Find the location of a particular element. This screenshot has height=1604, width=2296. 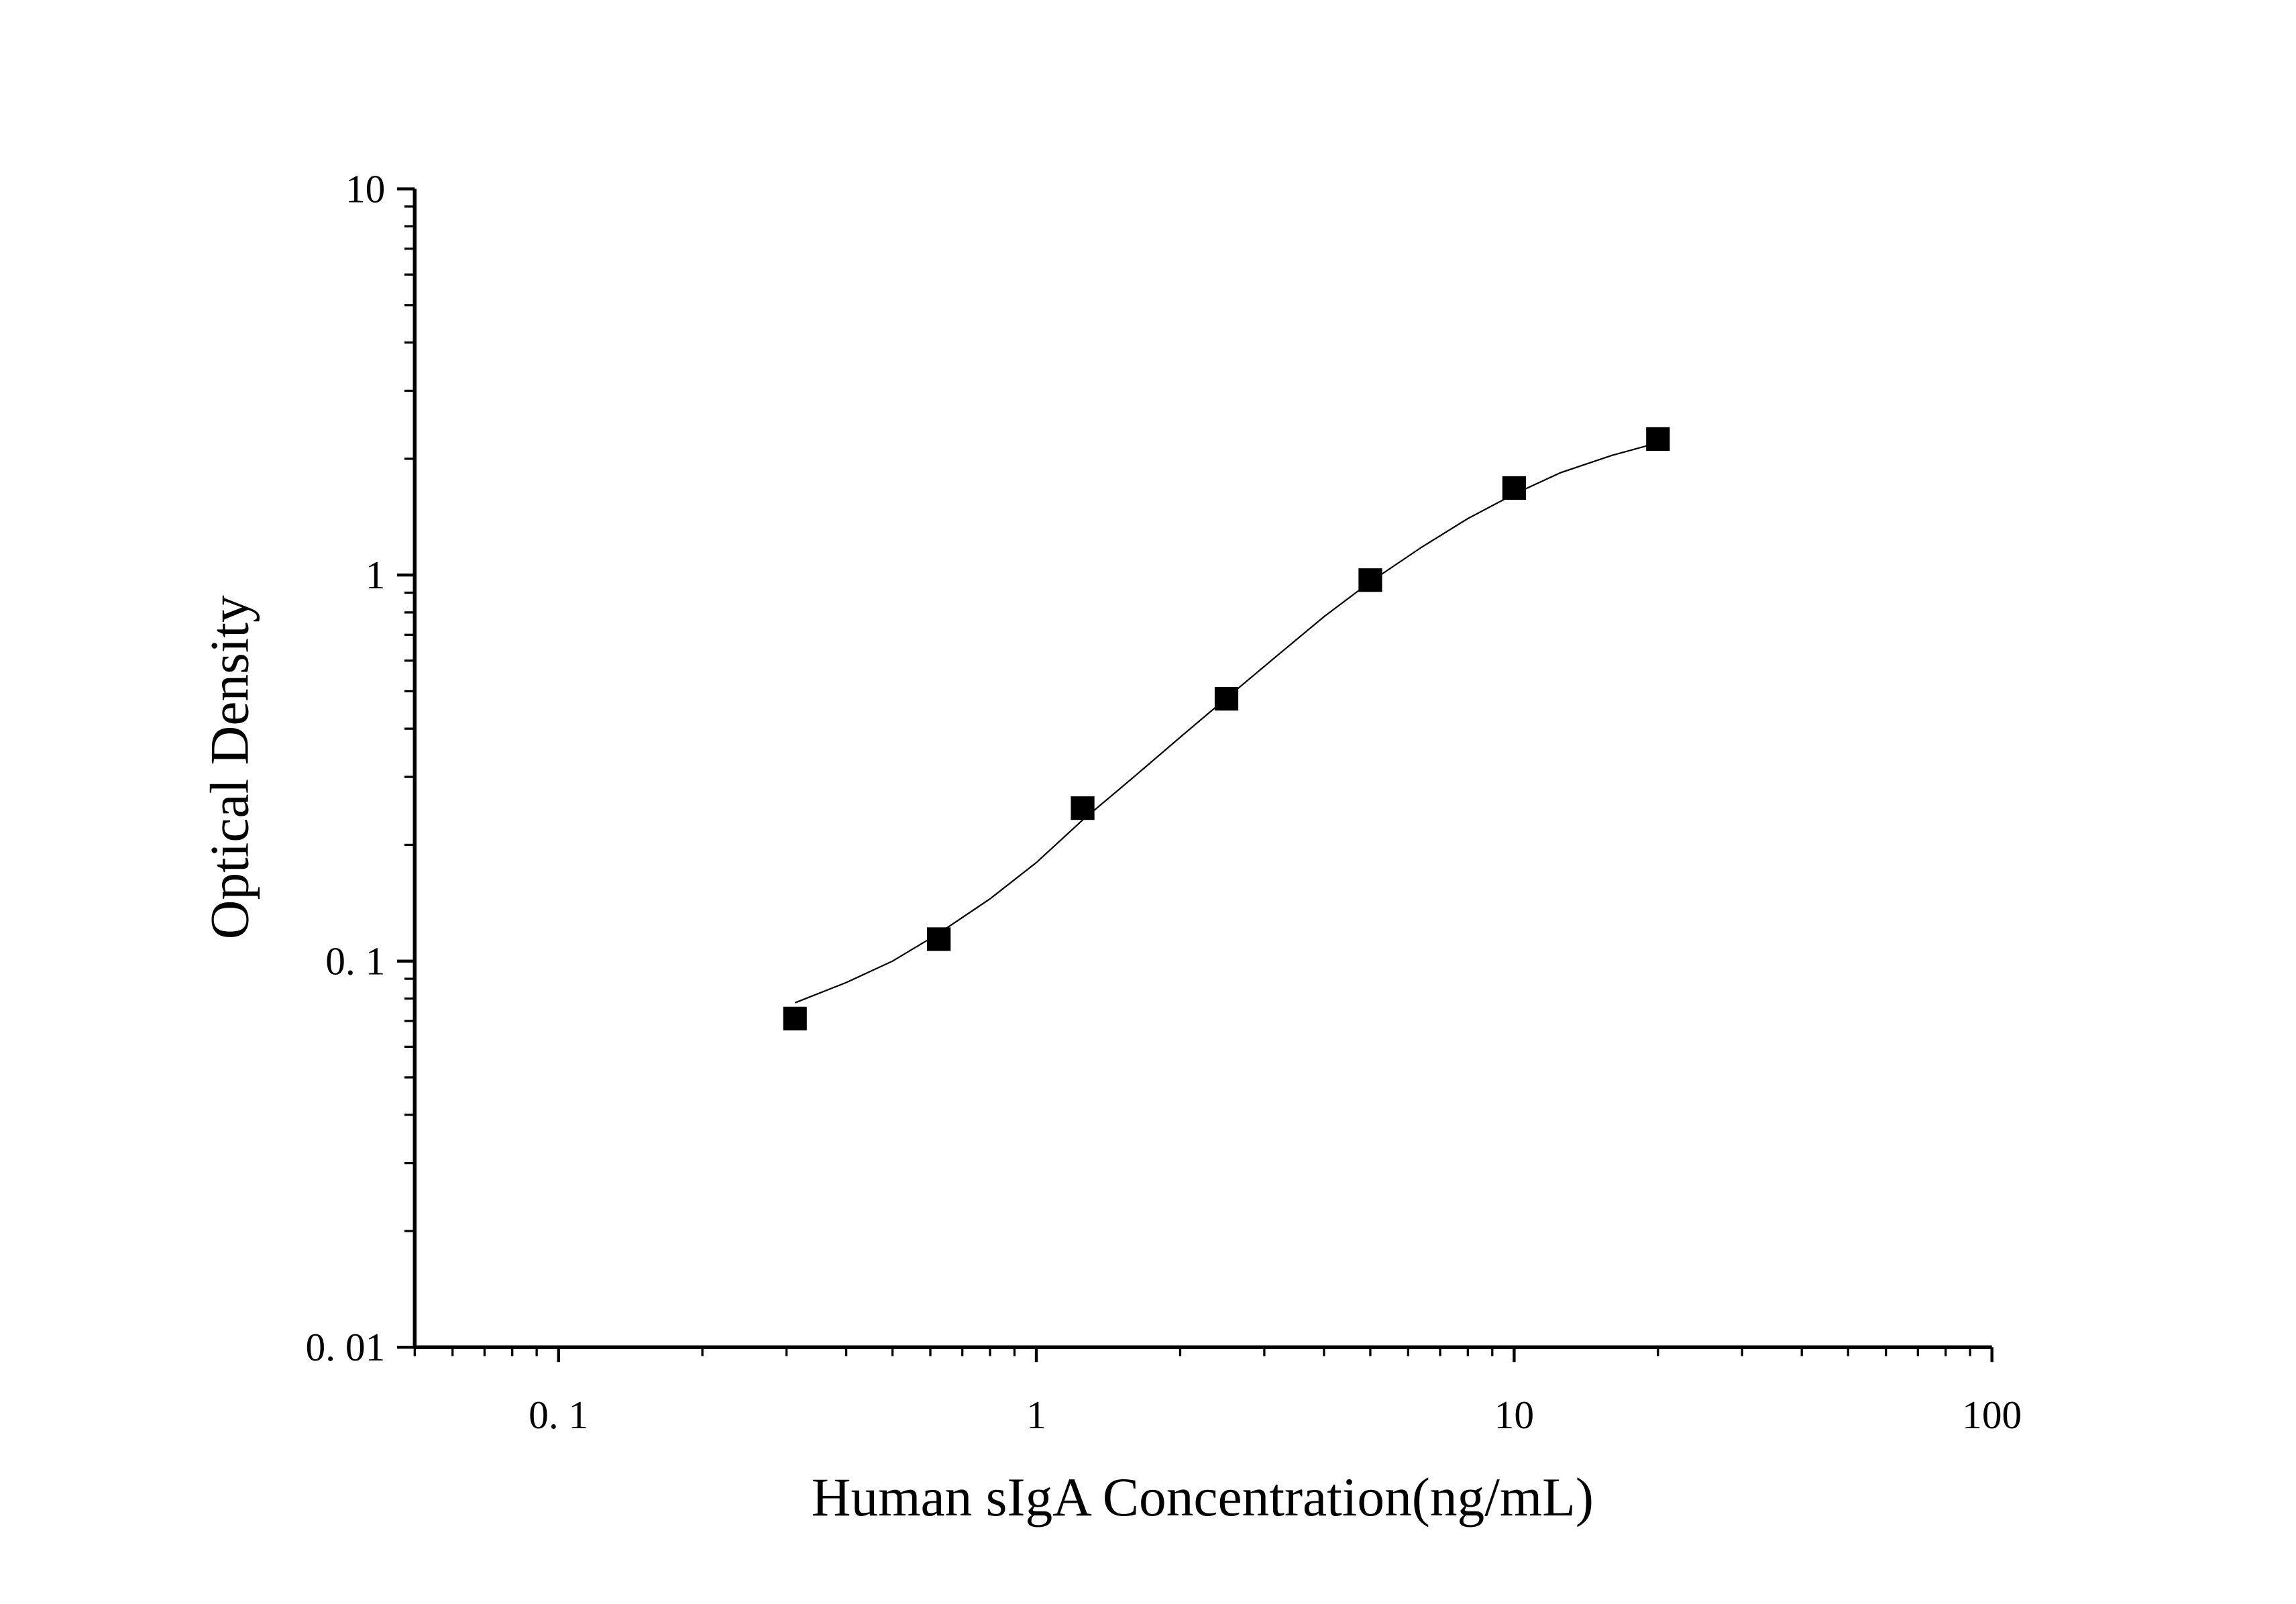

y-tick-label: 10 is located at coordinates (365, 188).